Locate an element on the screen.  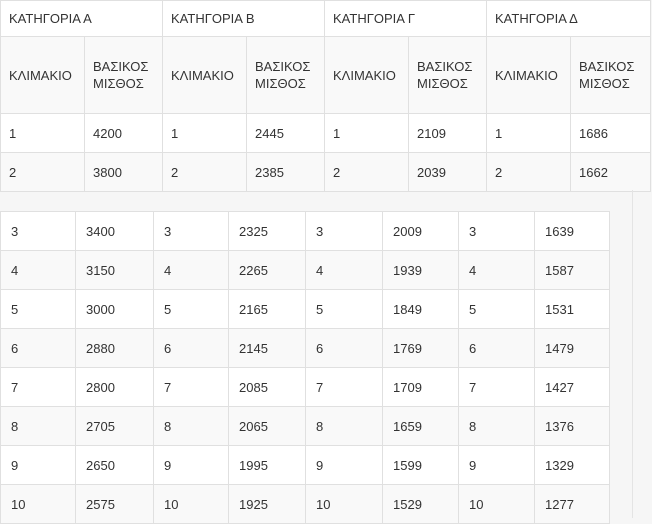
salary-cell: 1329 is located at coordinates (572, 465).